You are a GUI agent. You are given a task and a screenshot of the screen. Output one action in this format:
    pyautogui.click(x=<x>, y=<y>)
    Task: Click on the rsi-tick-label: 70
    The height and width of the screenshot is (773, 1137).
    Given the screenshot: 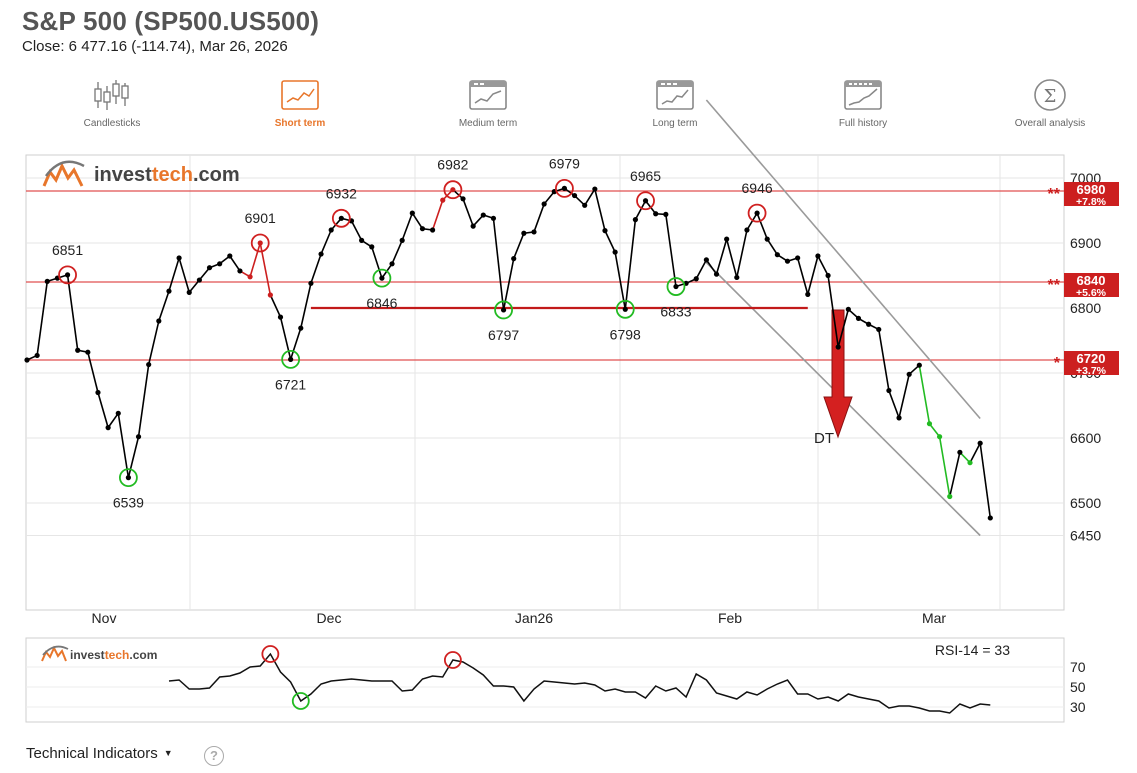 What is the action you would take?
    pyautogui.click(x=1078, y=667)
    